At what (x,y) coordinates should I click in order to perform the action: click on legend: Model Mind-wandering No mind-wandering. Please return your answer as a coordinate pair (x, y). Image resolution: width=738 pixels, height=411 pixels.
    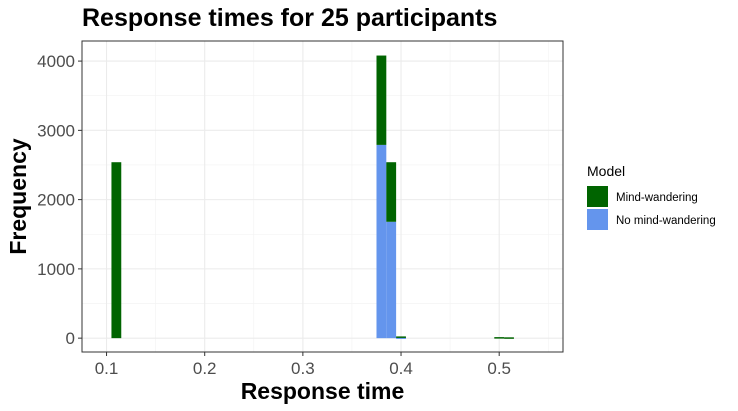
    Looking at the image, I should click on (651, 196).